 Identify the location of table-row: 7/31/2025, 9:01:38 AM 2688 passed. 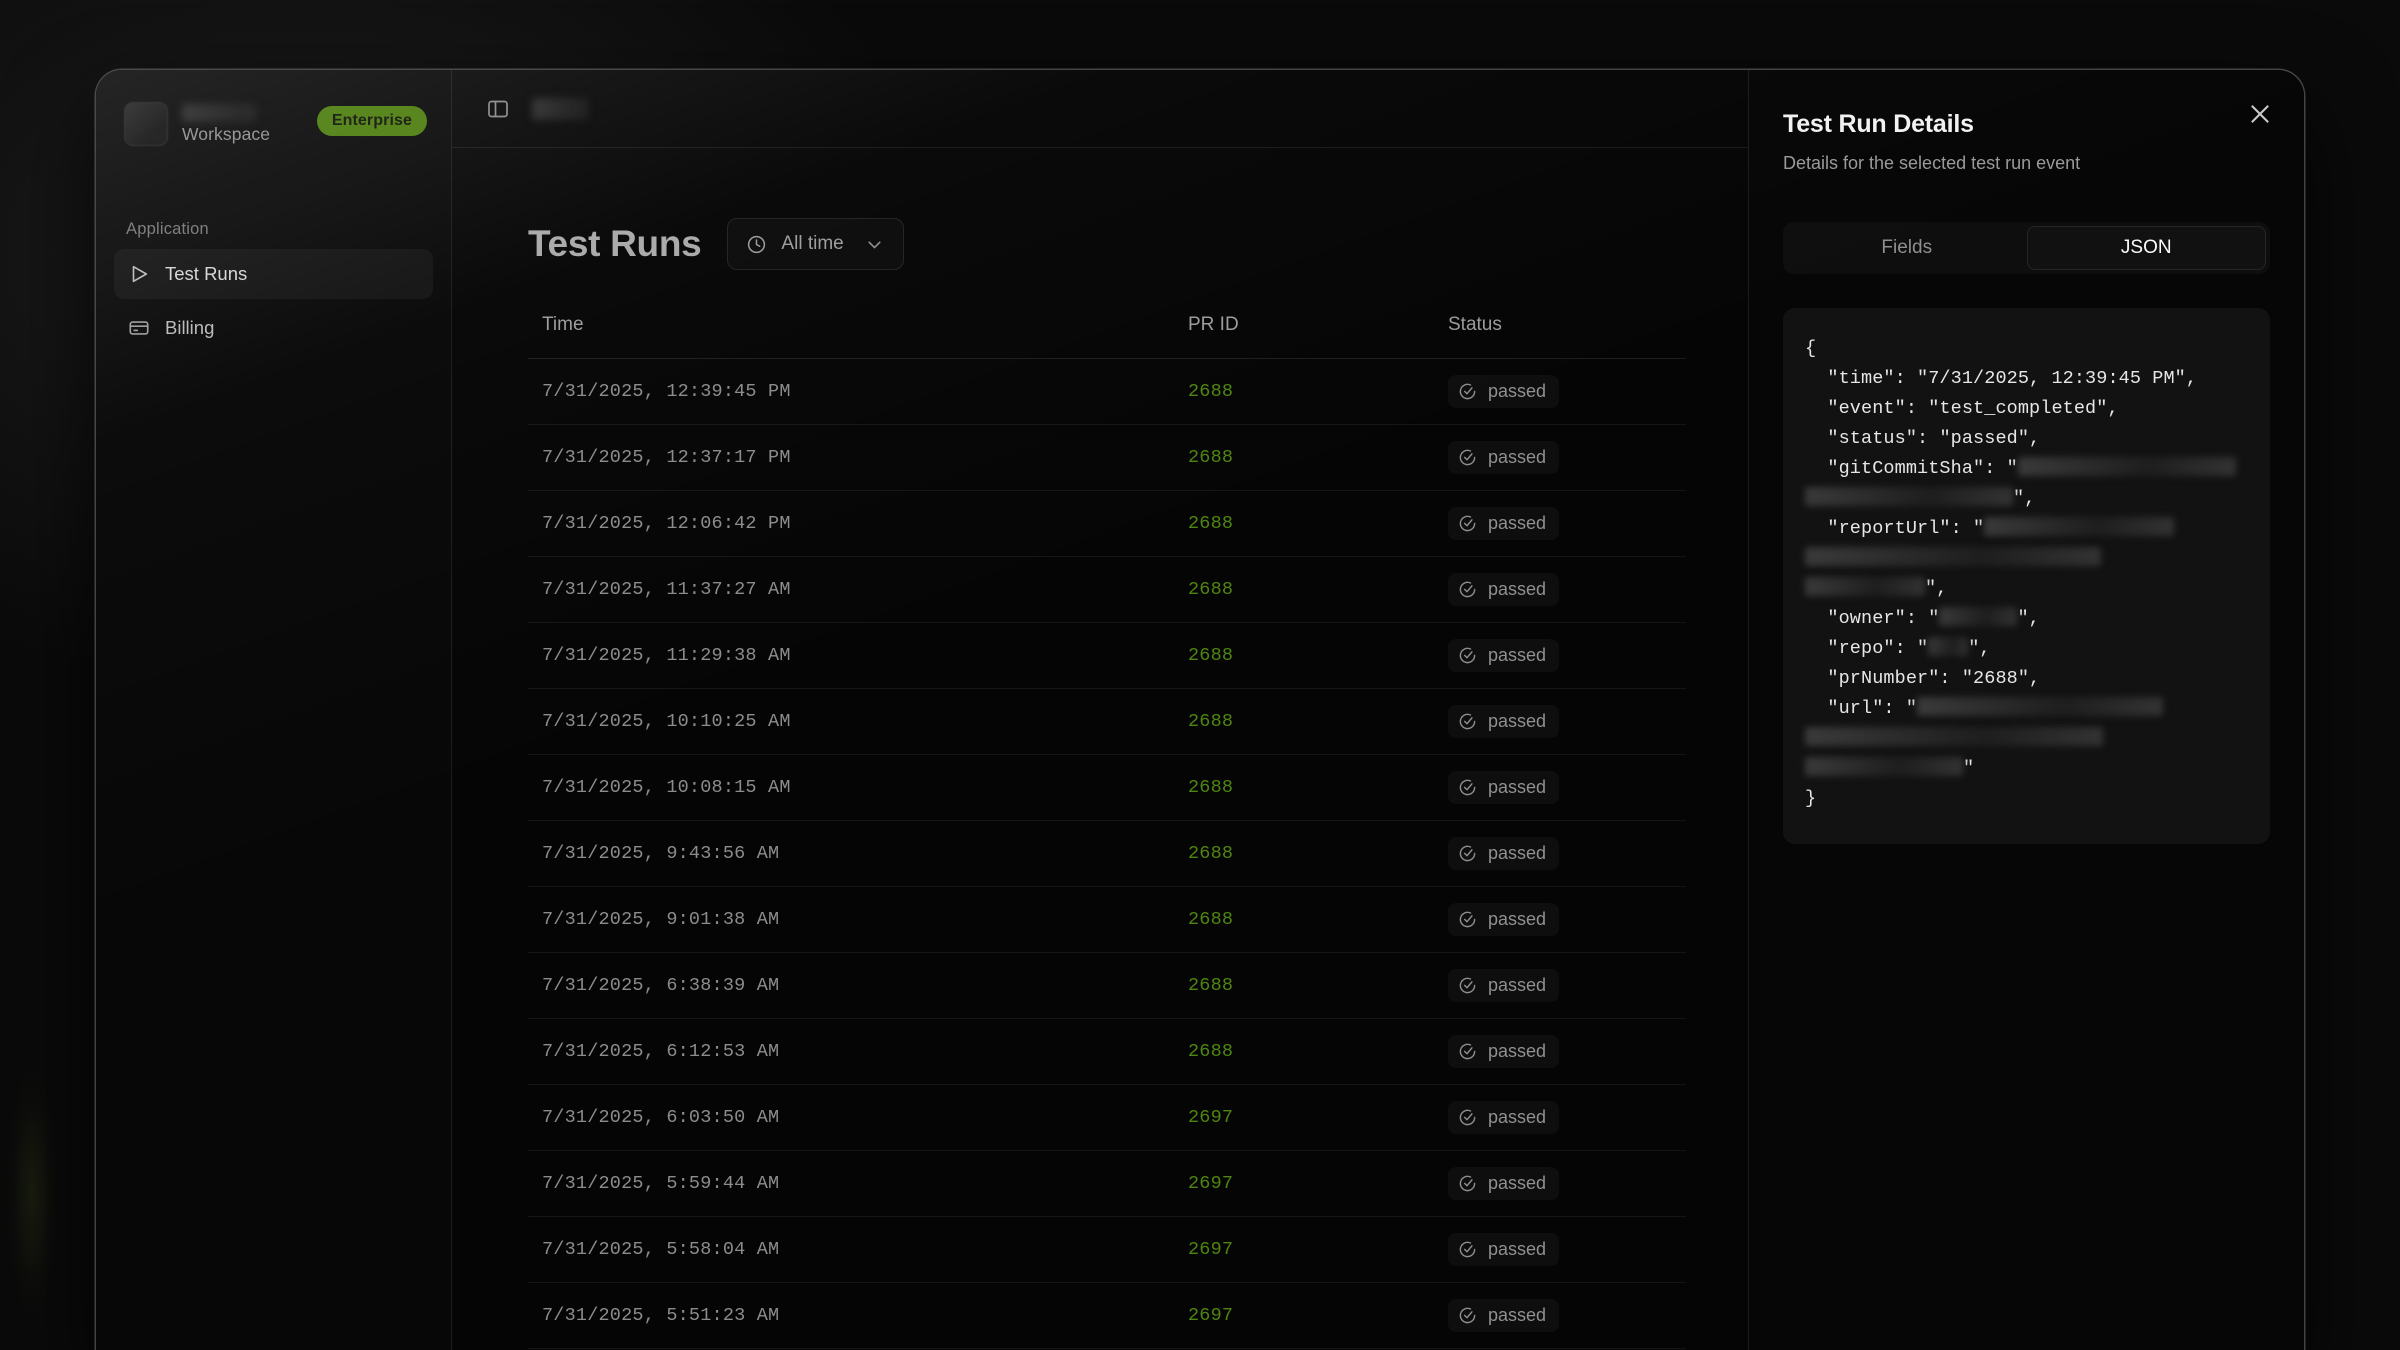
(1107, 919).